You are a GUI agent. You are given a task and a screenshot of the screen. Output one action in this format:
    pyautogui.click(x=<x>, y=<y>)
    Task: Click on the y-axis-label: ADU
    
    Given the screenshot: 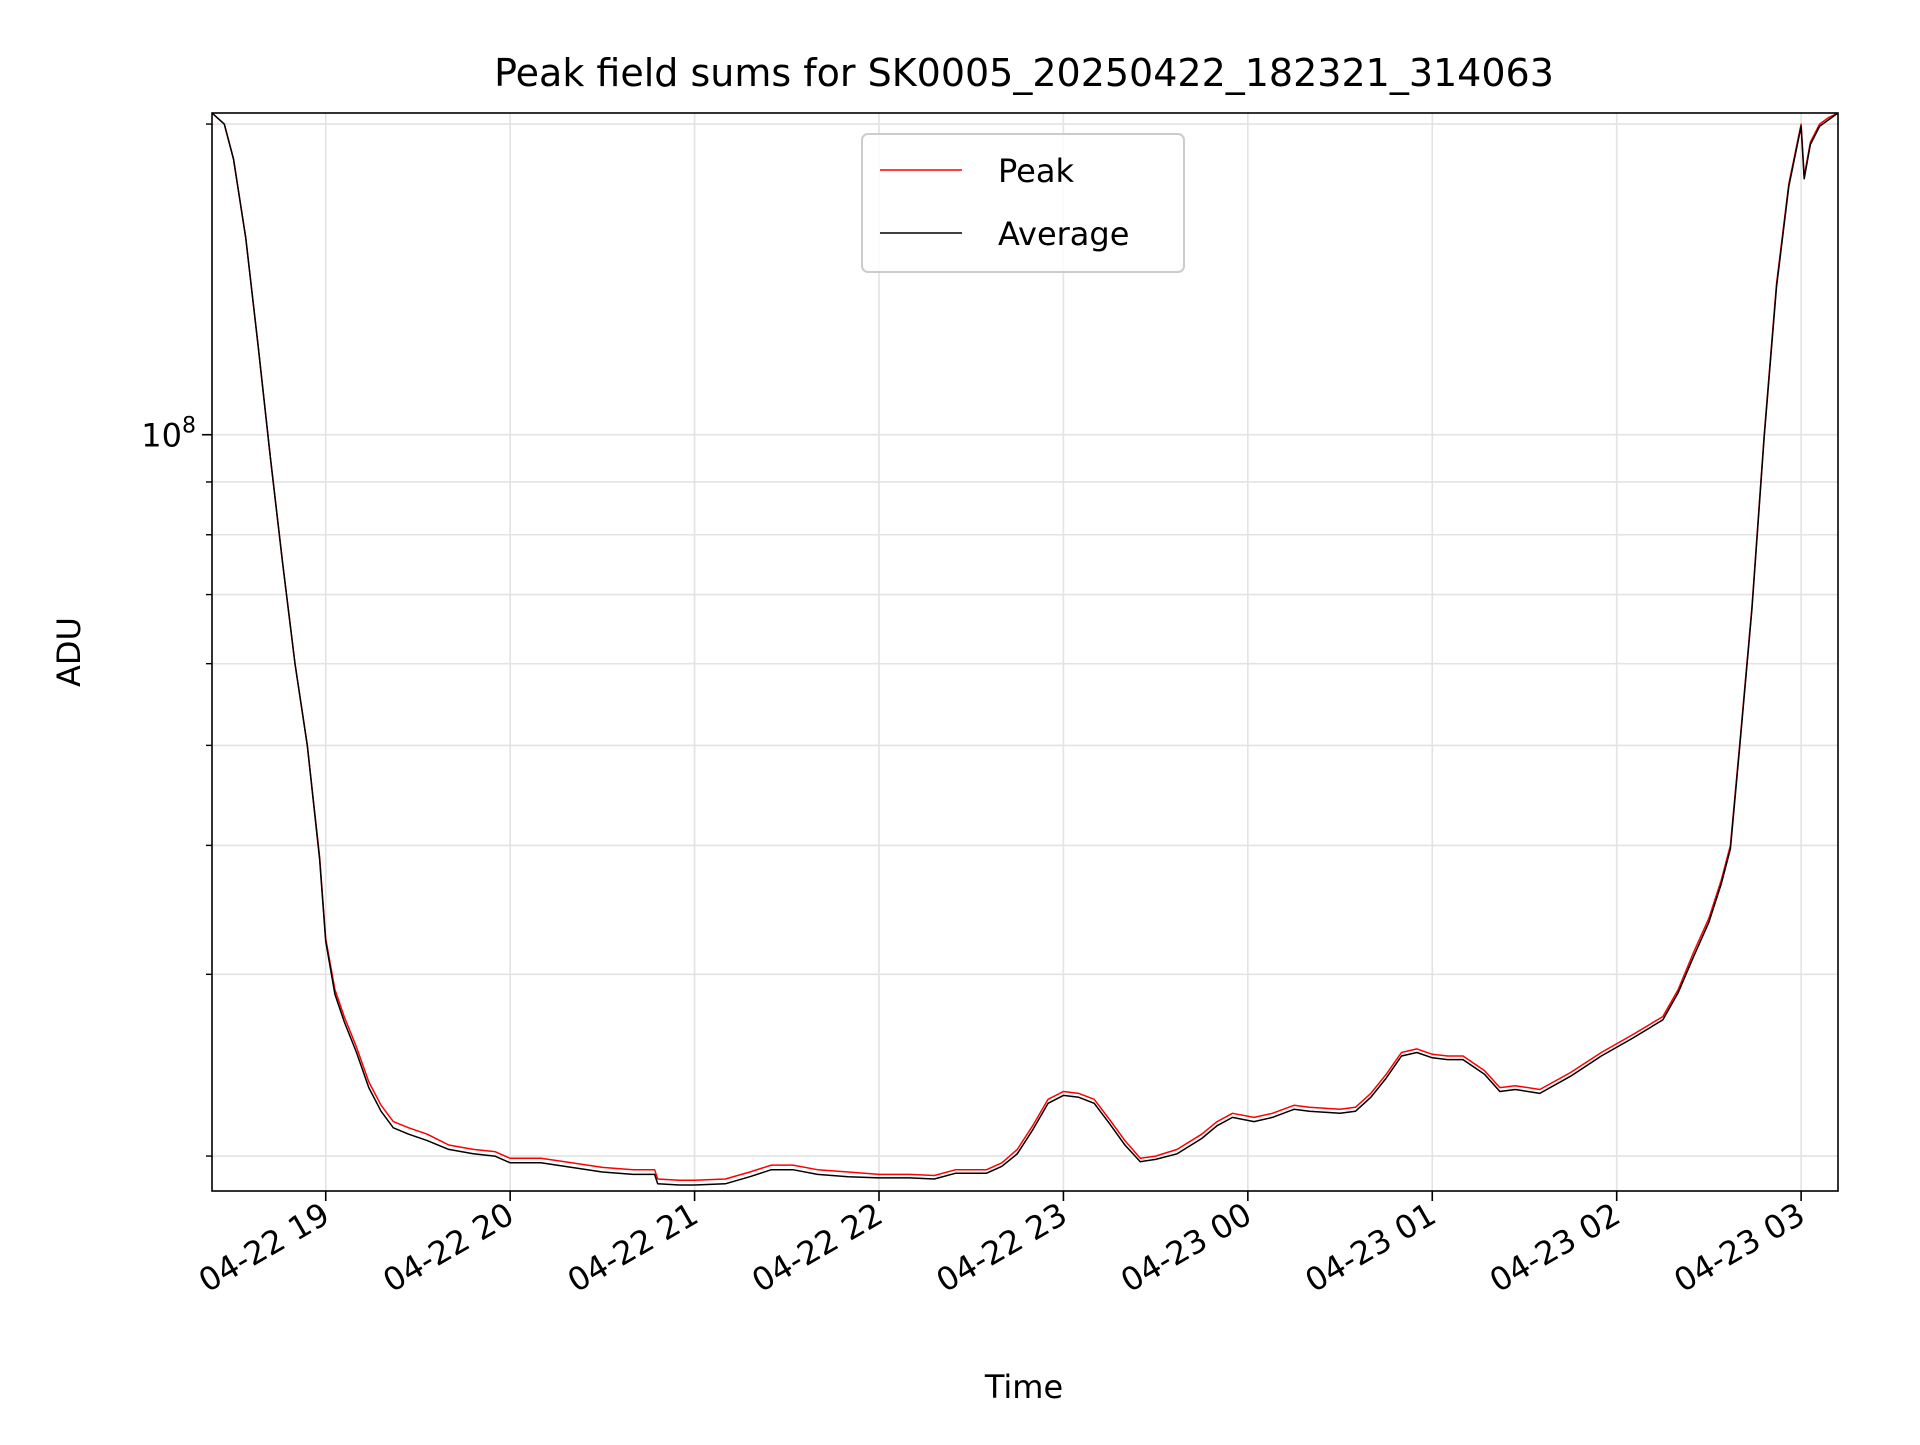 What is the action you would take?
    pyautogui.click(x=69, y=652)
    